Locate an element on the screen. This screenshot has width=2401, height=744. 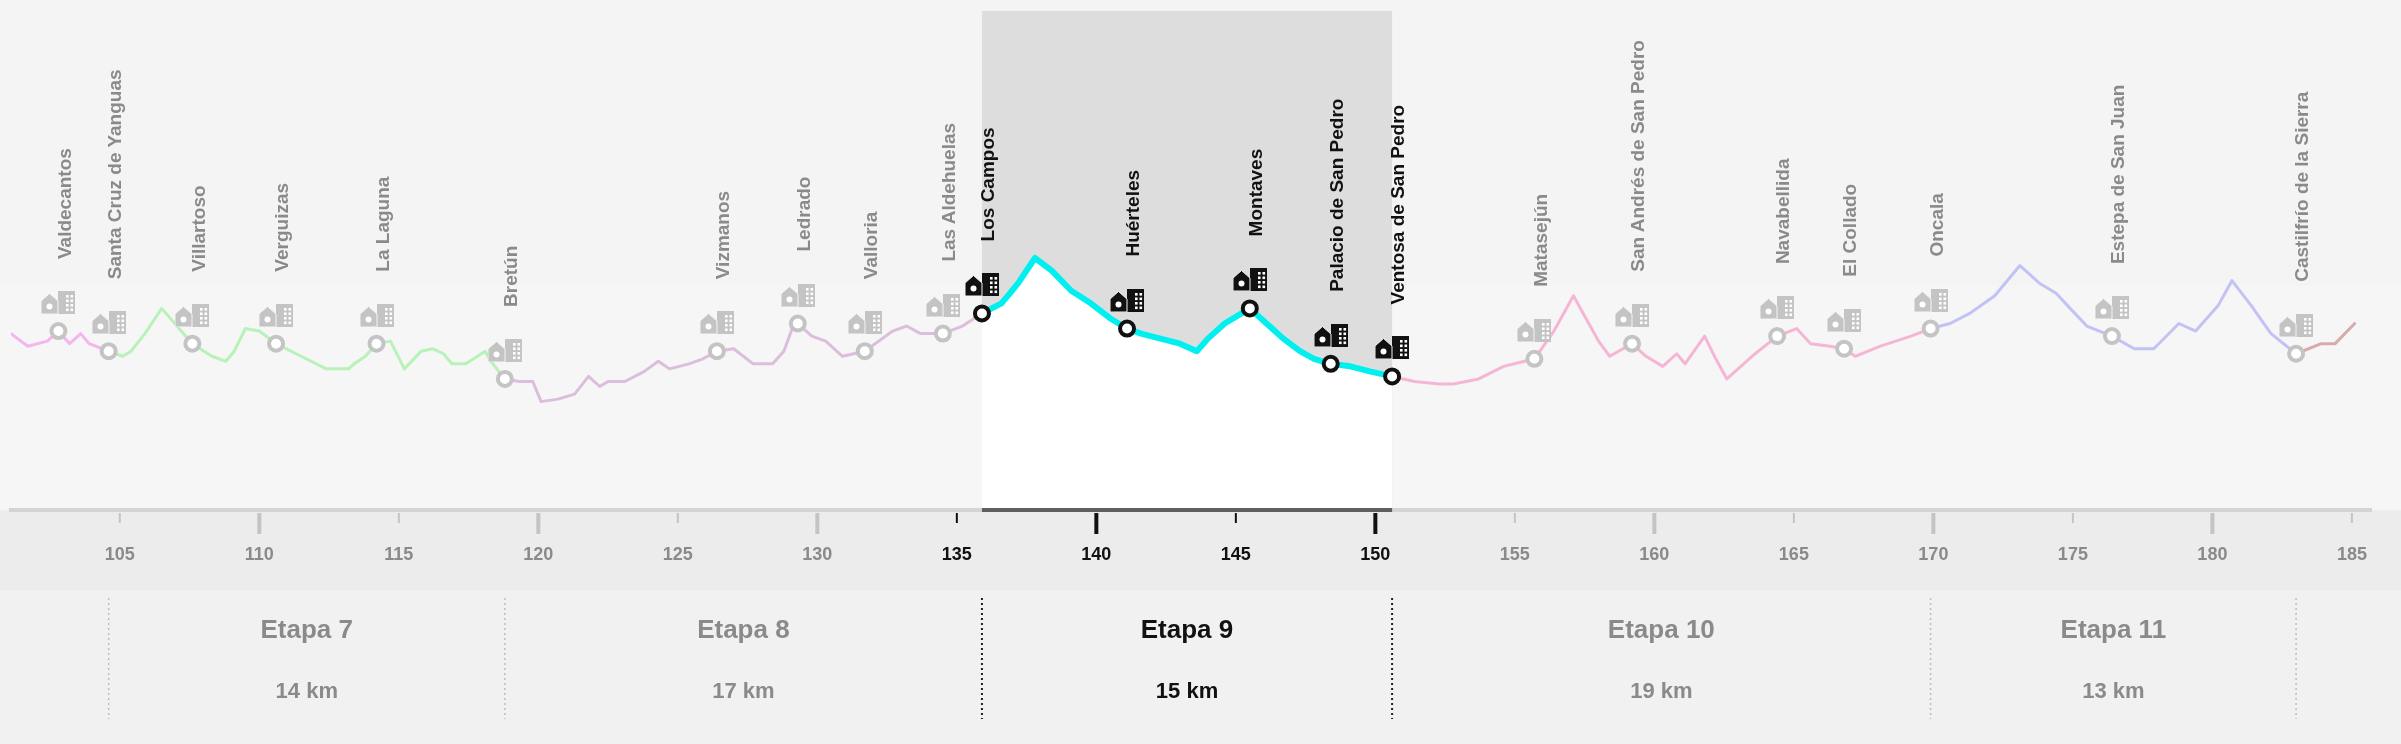
text: Etapa 7 is located at coordinates (306, 629).